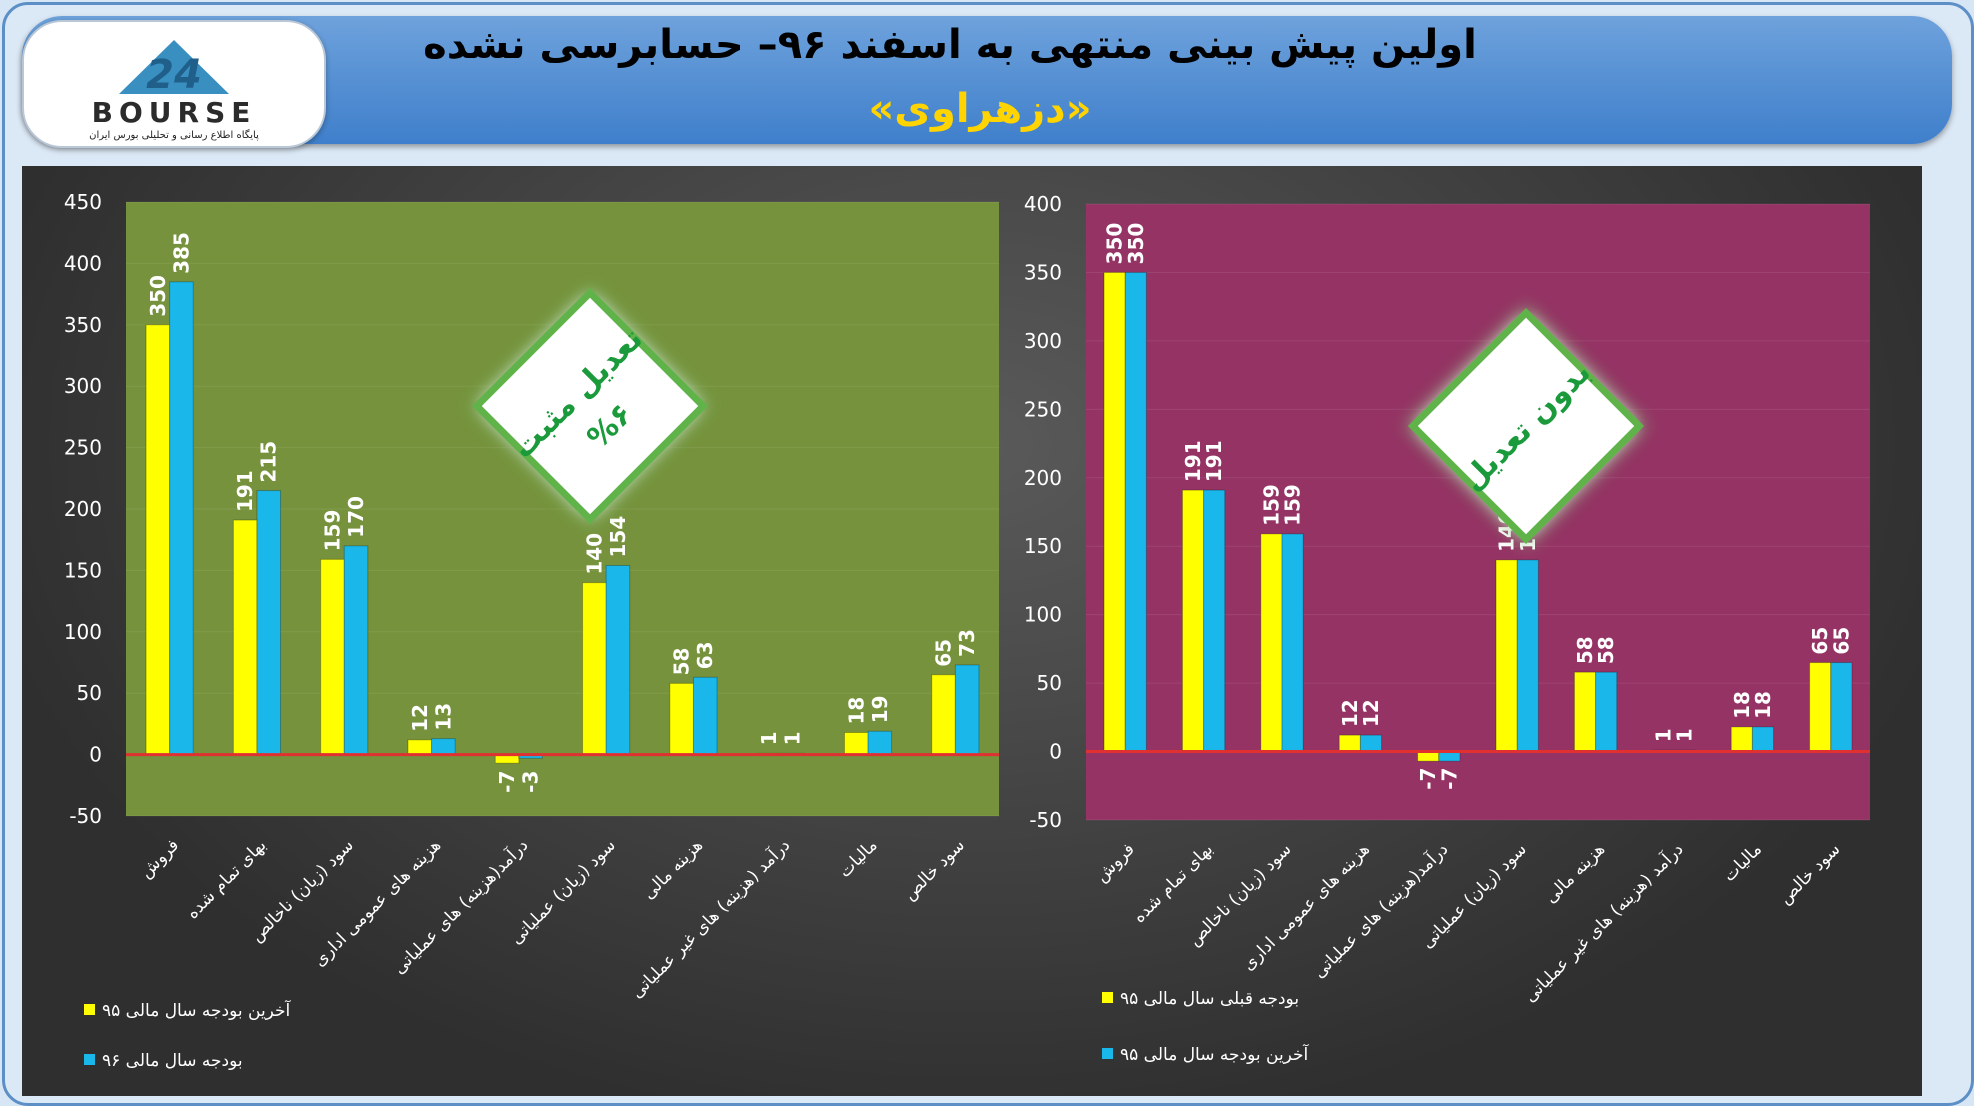 This screenshot has width=1974, height=1106. Describe the element at coordinates (245, 491) in the screenshot. I see `bar-value-label: 191` at that location.